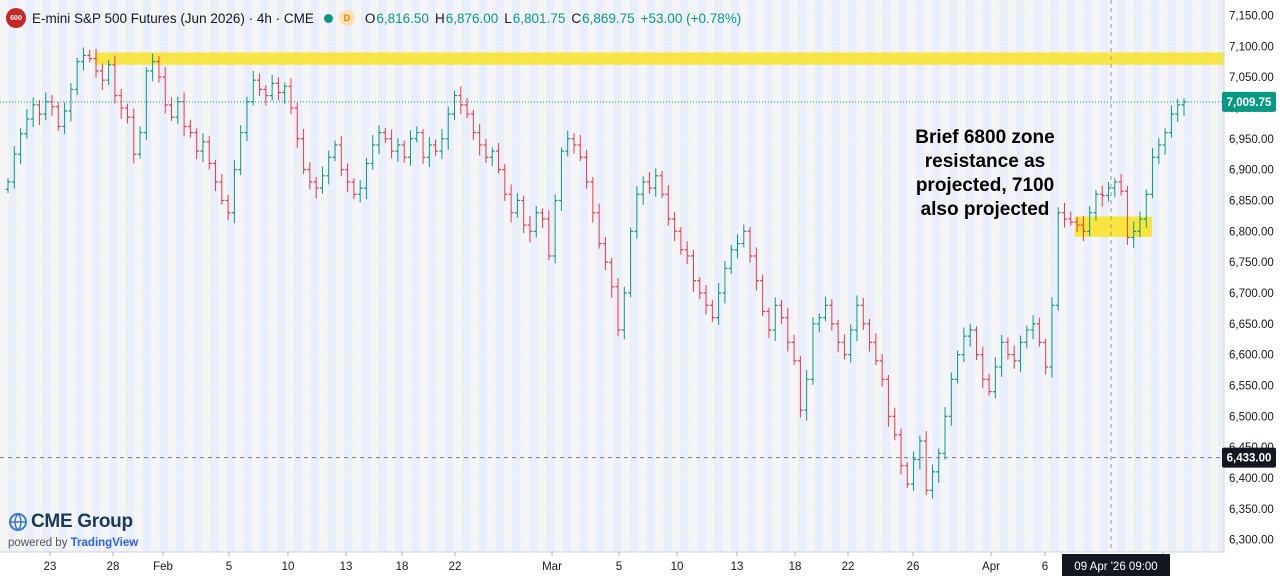  What do you see at coordinates (73, 522) in the screenshot?
I see `cme-logo: CME Group` at bounding box center [73, 522].